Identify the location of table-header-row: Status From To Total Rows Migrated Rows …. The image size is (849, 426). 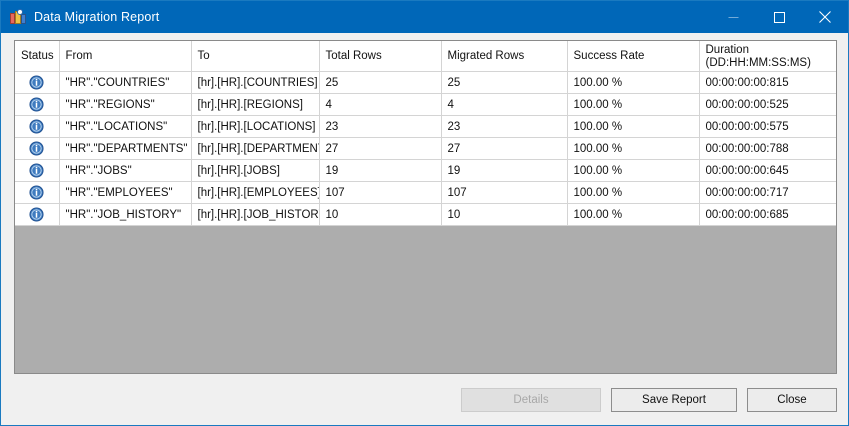
(425, 56).